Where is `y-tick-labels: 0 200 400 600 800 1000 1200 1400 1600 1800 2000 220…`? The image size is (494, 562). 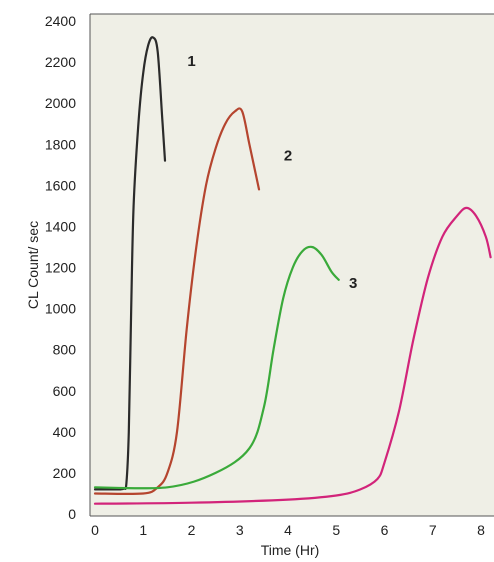
y-tick-labels: 0 200 400 600 800 1000 1200 1400 1600 1800 2000 220… is located at coordinates (60, 267).